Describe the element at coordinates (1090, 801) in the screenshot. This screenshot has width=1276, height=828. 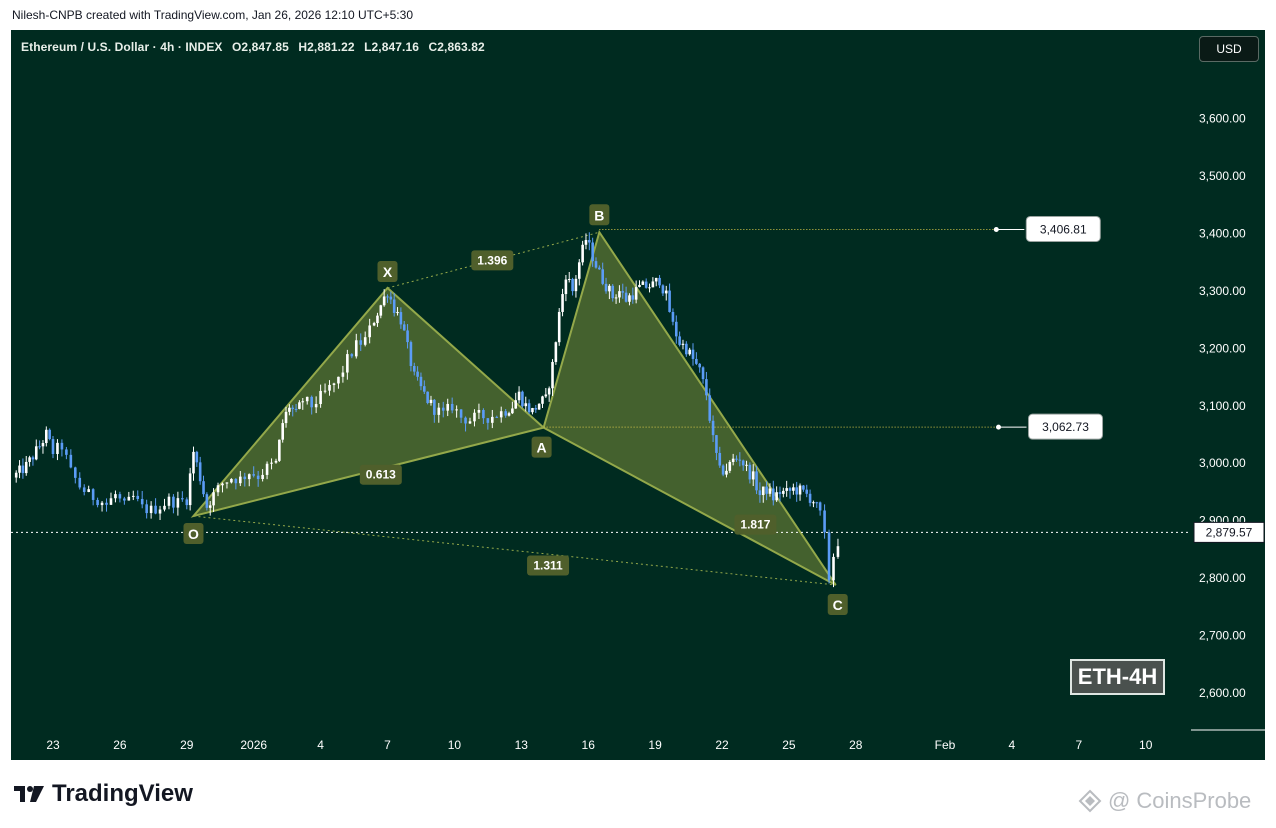
I see `coinsprobe-logo-icon` at that location.